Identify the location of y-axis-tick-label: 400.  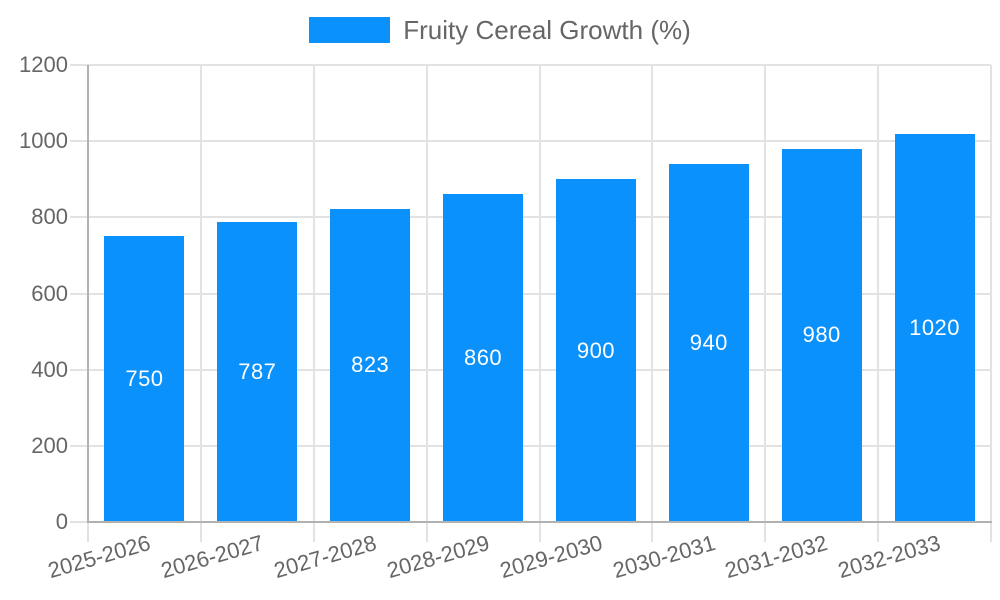
(49, 369).